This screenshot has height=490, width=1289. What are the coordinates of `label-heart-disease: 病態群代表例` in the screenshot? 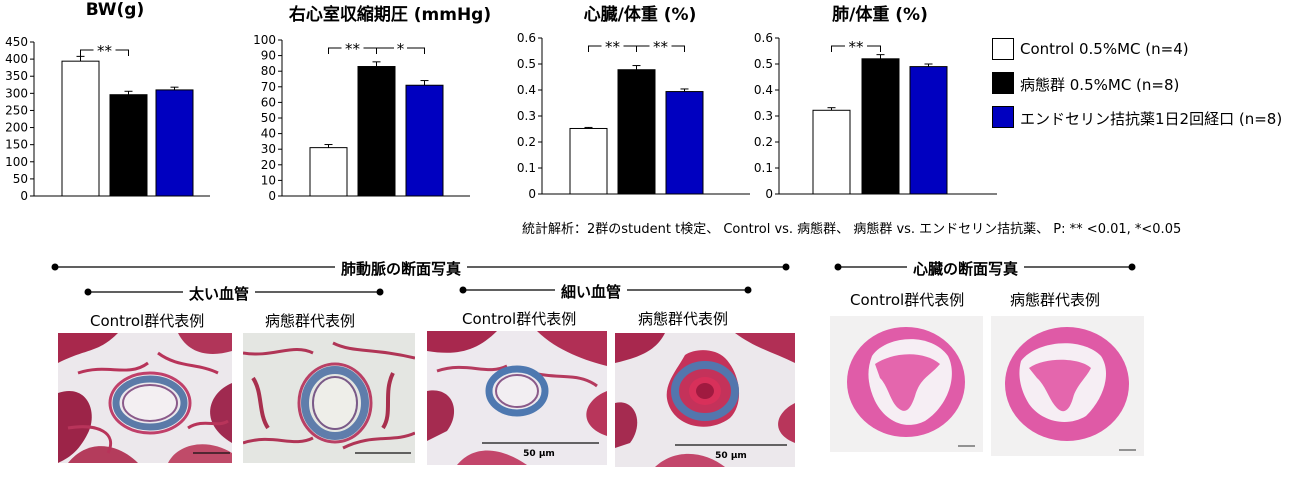 It's located at (1055, 300).